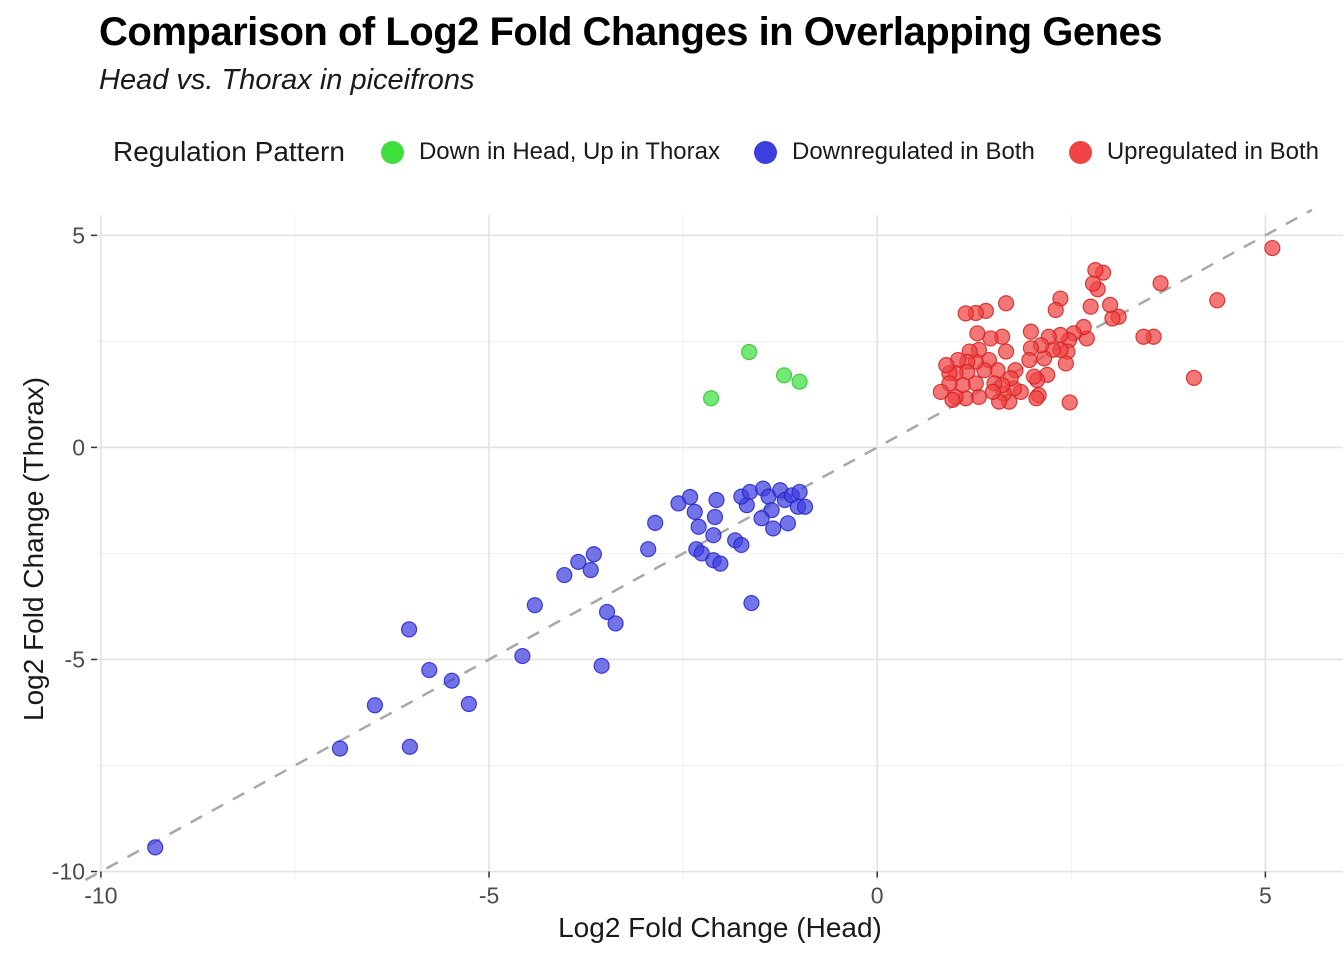 The width and height of the screenshot is (1344, 960). Describe the element at coordinates (392, 152) in the screenshot. I see `green-legend-dot-icon` at that location.